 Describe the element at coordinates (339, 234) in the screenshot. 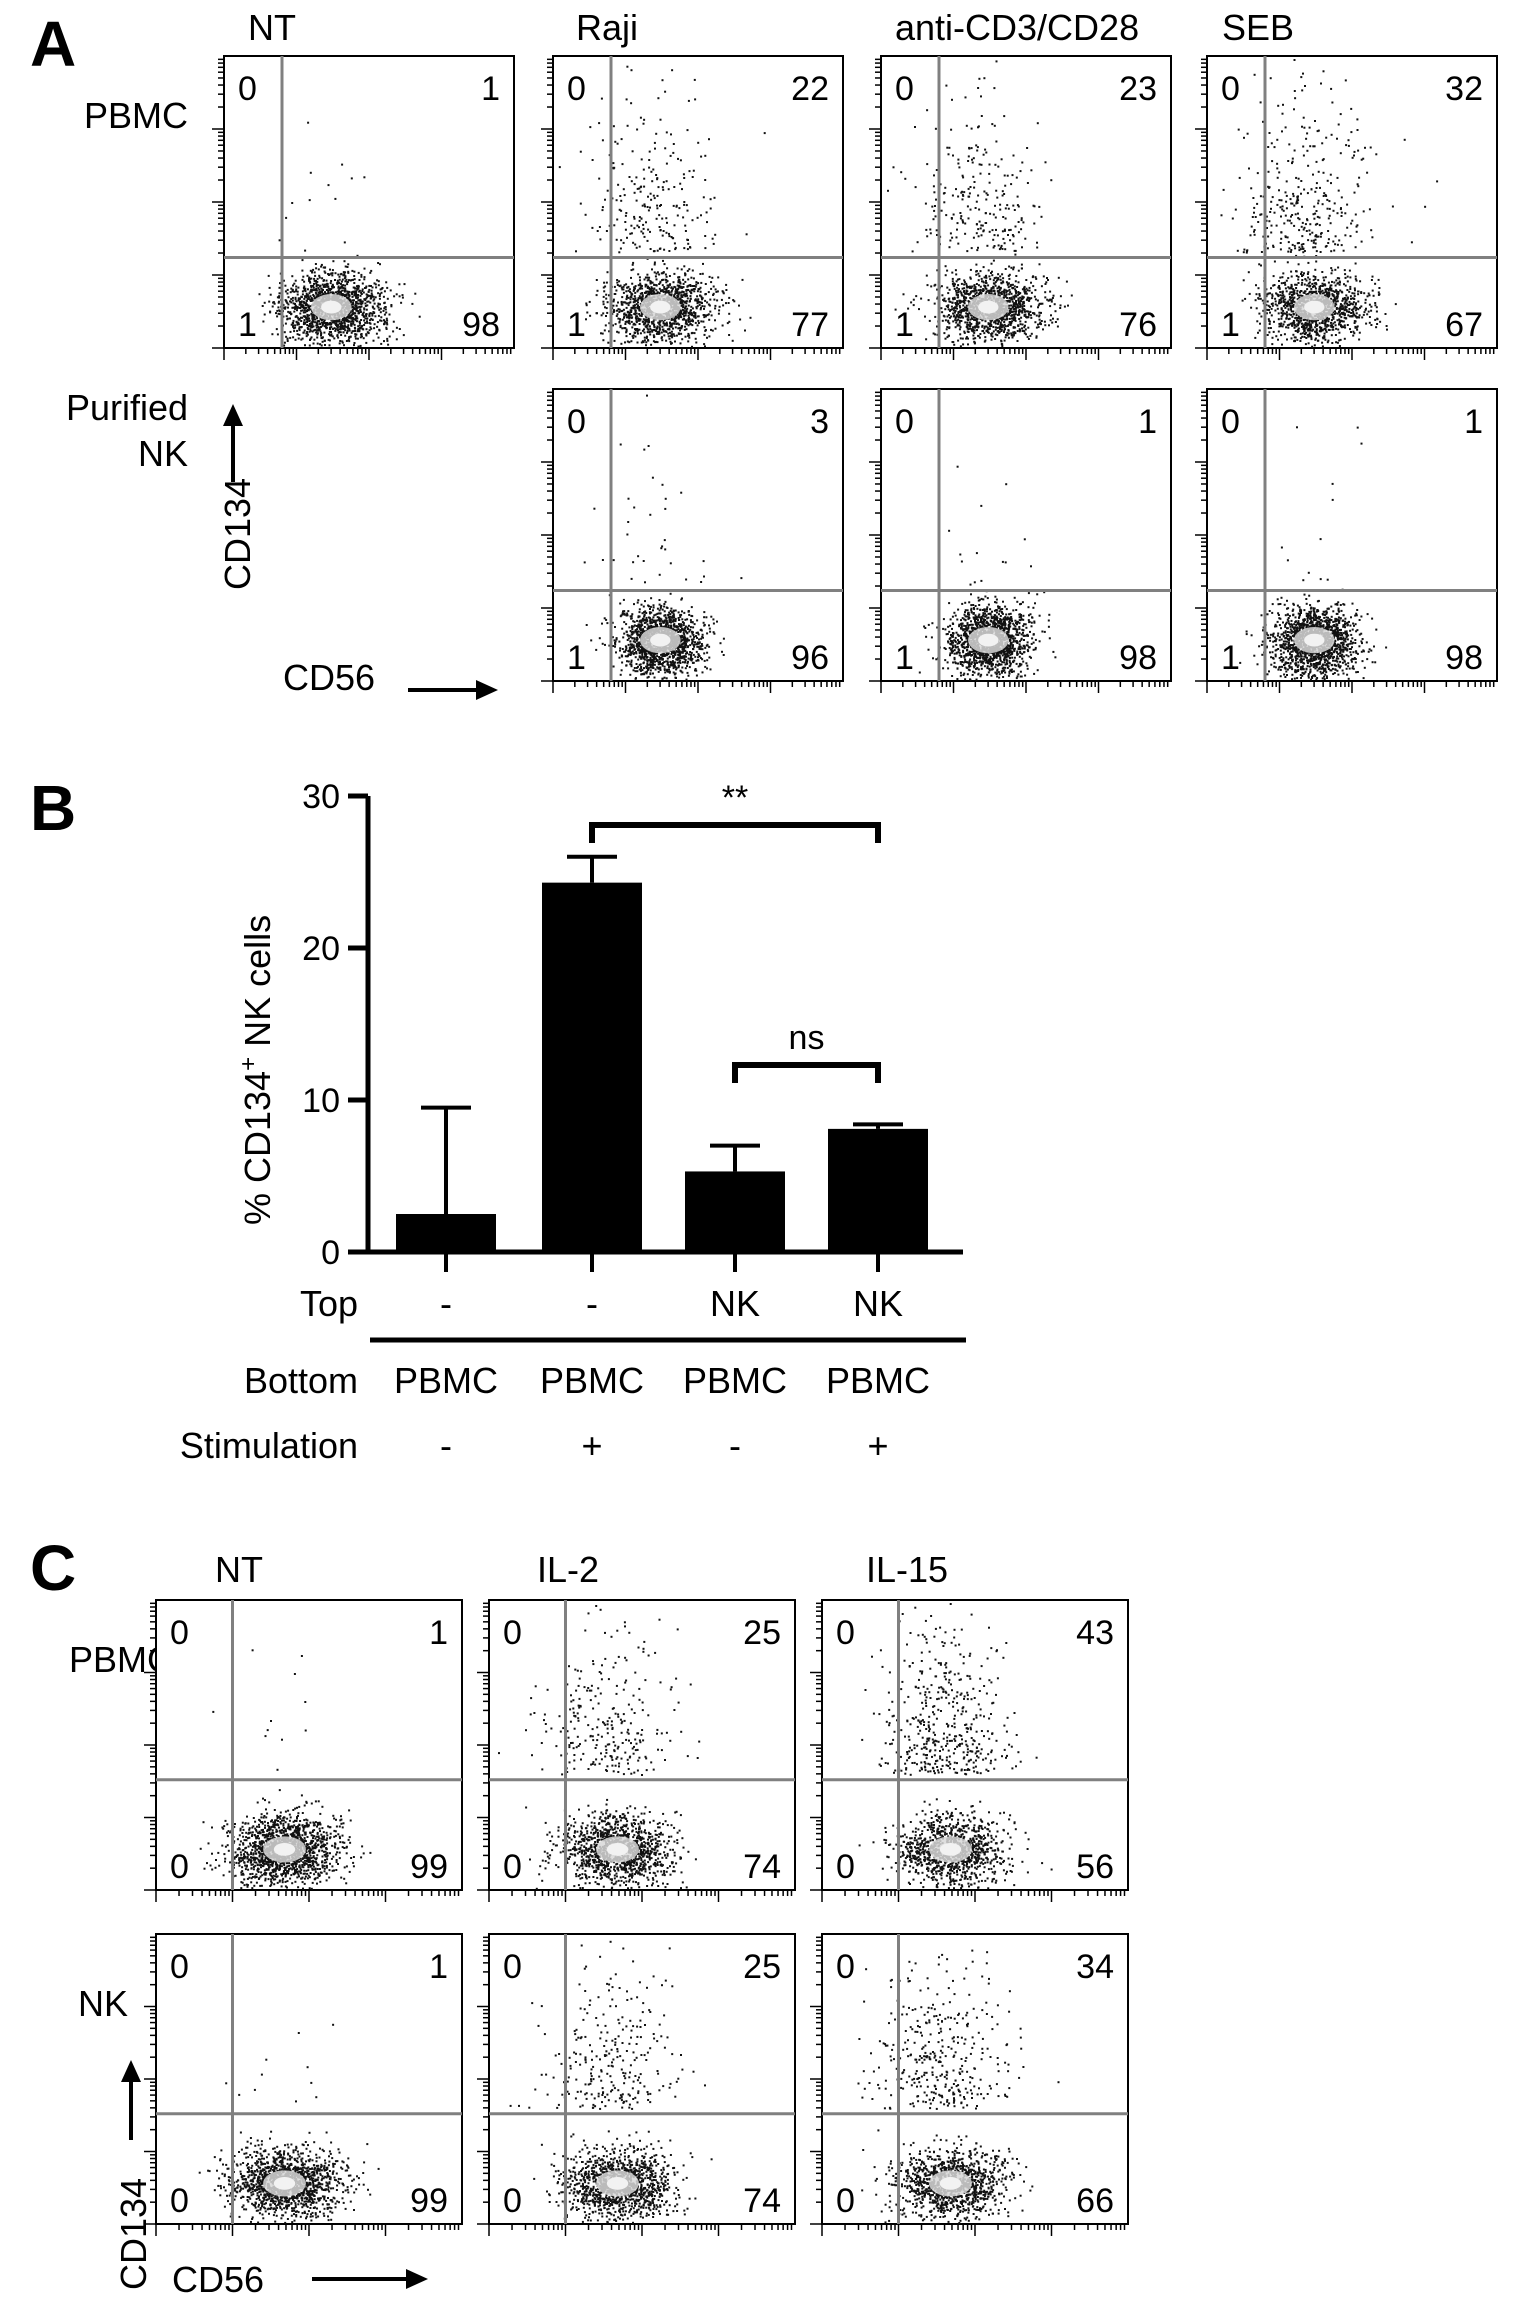

I see `events` at that location.